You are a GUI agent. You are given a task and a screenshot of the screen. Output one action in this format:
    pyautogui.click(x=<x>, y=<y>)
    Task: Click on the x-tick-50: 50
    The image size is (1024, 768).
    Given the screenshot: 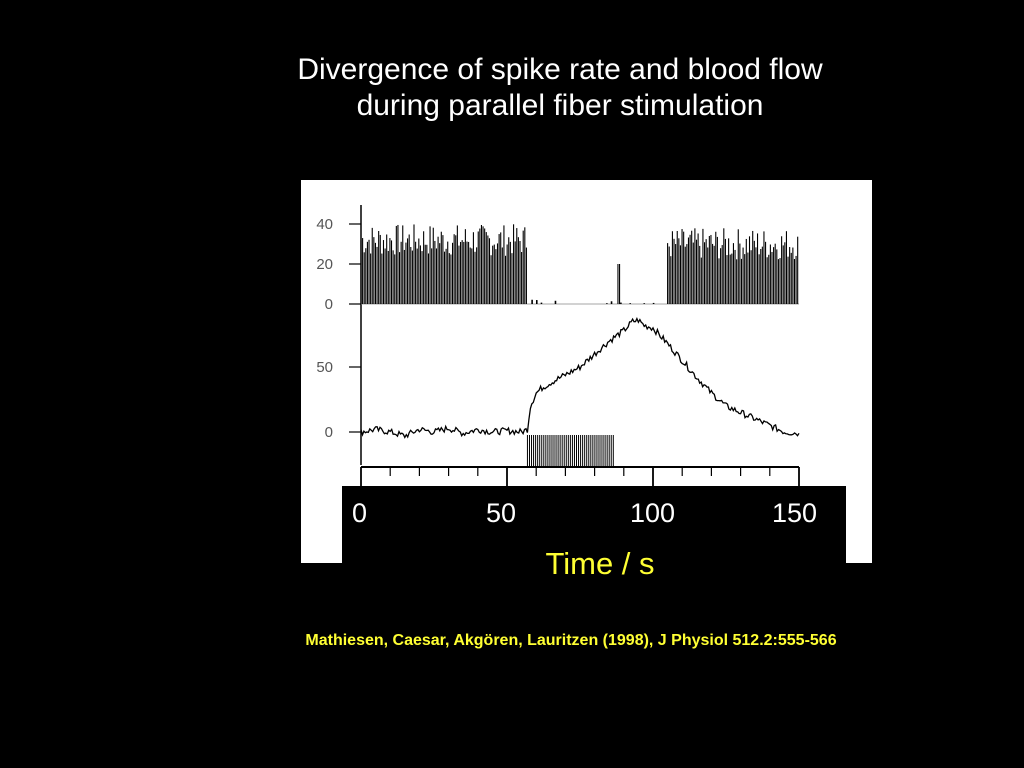 What is the action you would take?
    pyautogui.click(x=501, y=513)
    